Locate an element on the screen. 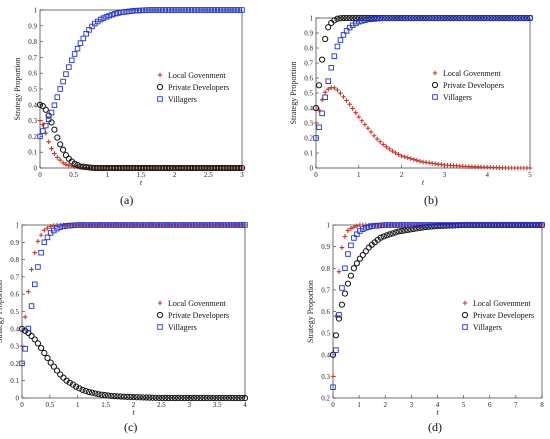 The image size is (550, 439). x-tick-label: 2 is located at coordinates (134, 405).